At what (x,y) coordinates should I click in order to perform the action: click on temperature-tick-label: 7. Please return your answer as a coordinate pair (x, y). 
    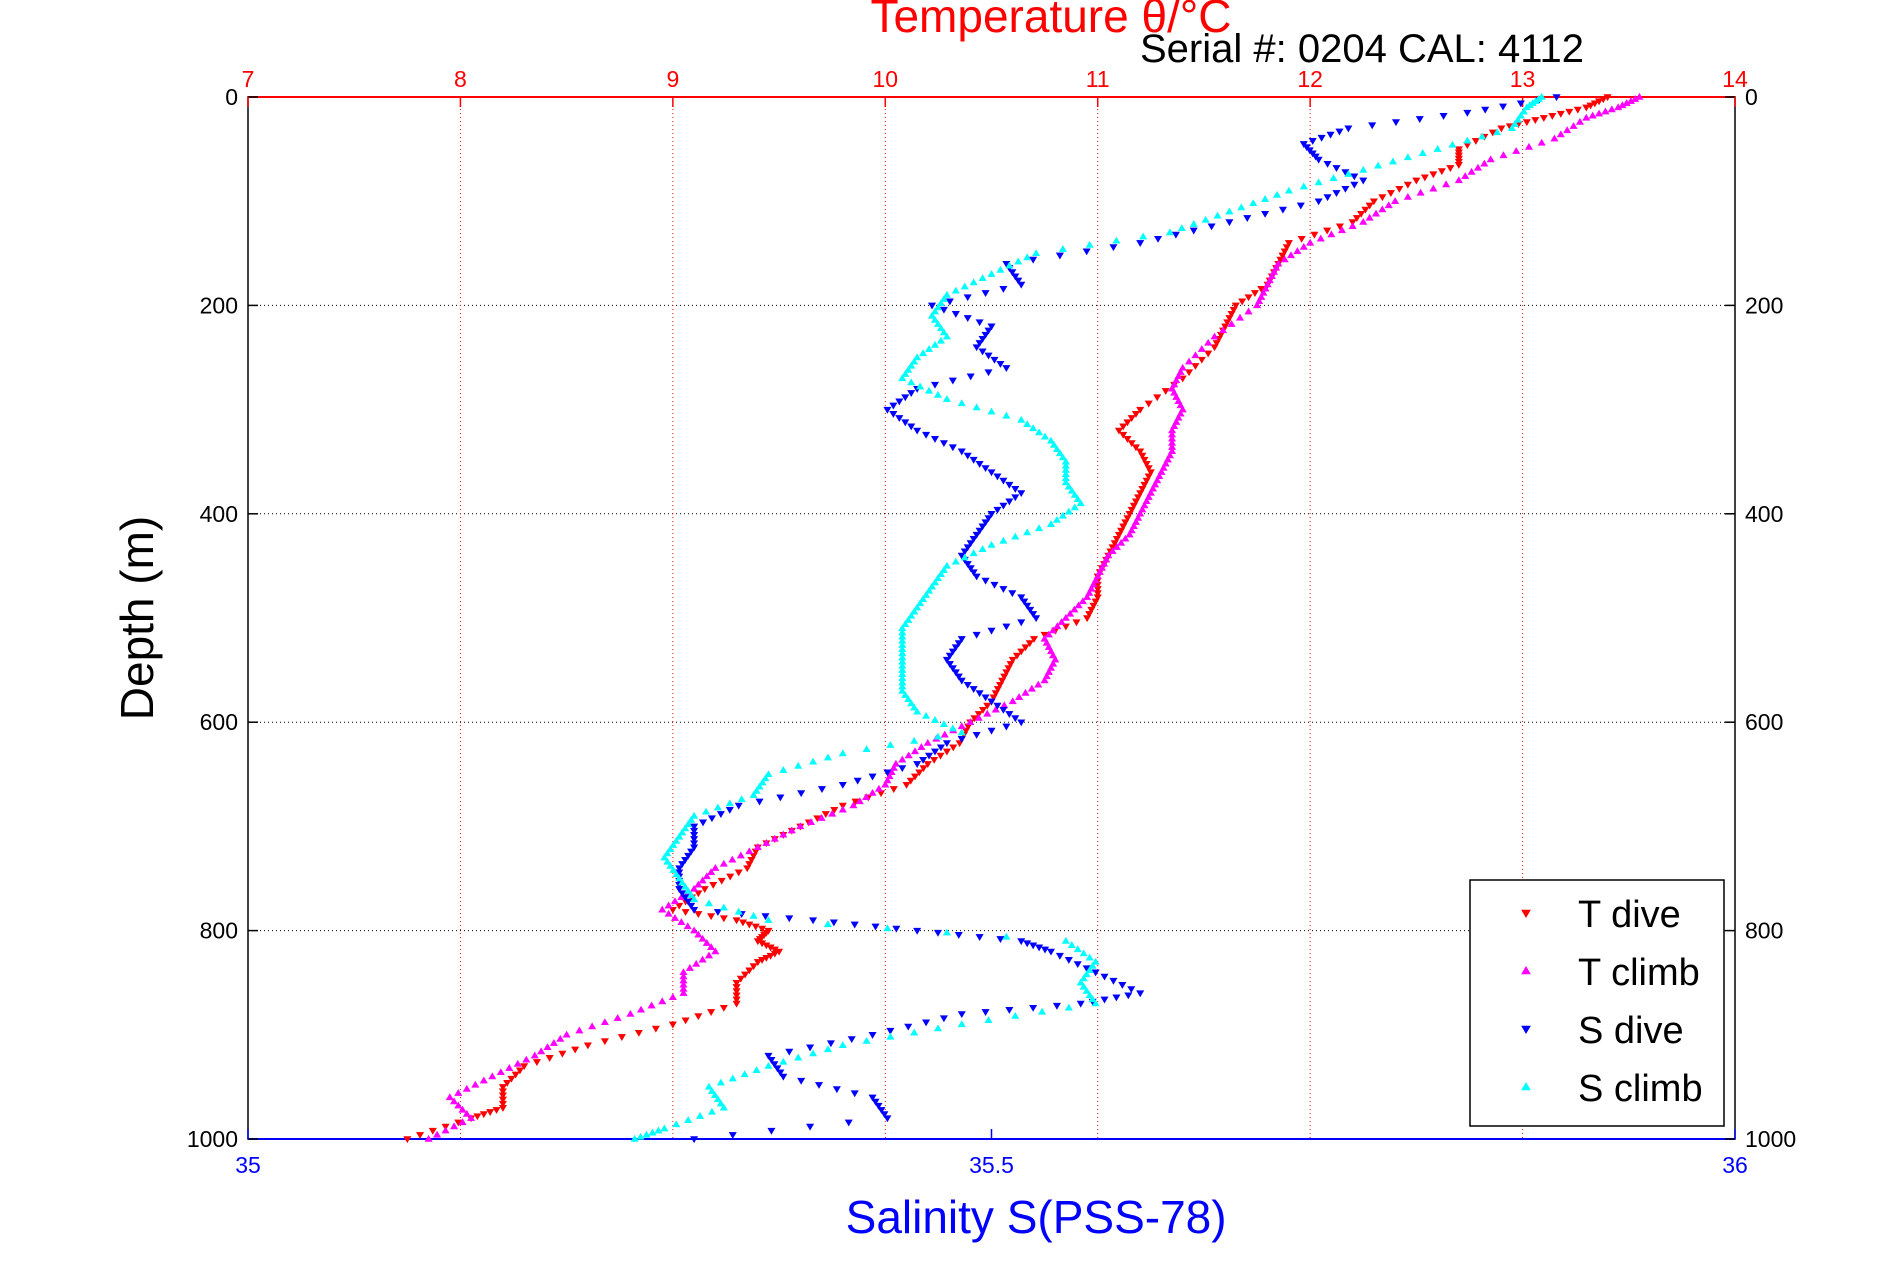
    Looking at the image, I should click on (248, 79).